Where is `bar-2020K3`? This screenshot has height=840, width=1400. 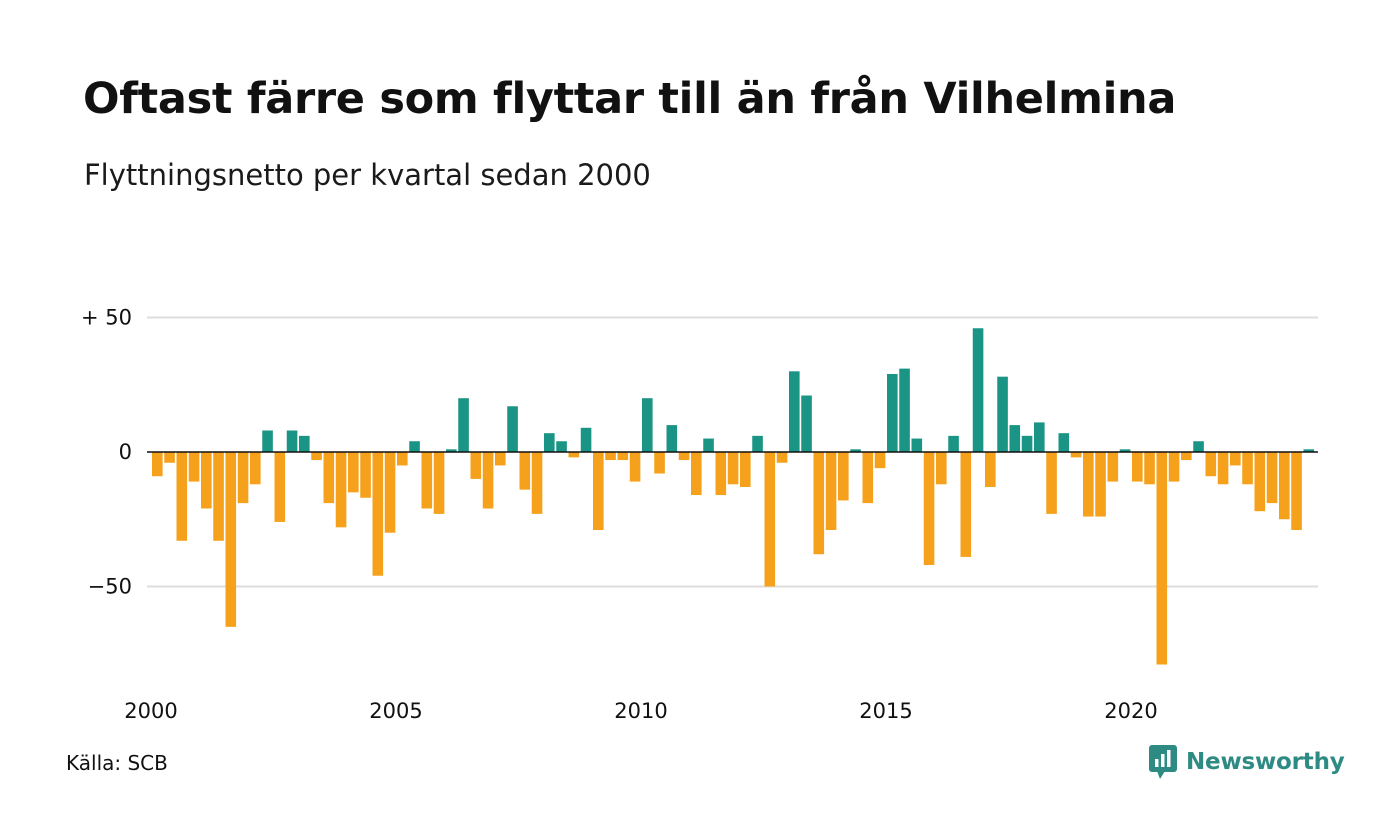 bar-2020K3 is located at coordinates (1162, 558).